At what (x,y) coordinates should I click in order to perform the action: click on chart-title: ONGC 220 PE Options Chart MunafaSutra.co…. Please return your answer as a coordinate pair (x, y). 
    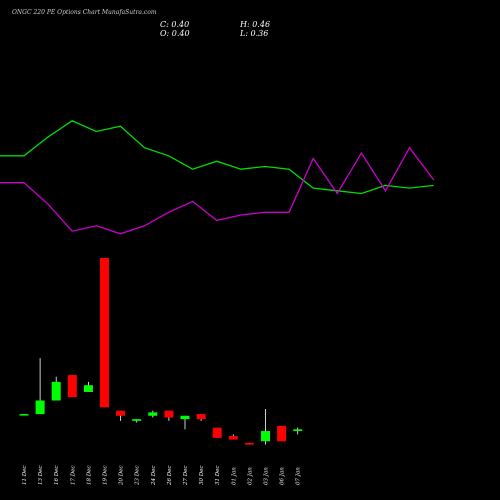
    Looking at the image, I should click on (84, 12).